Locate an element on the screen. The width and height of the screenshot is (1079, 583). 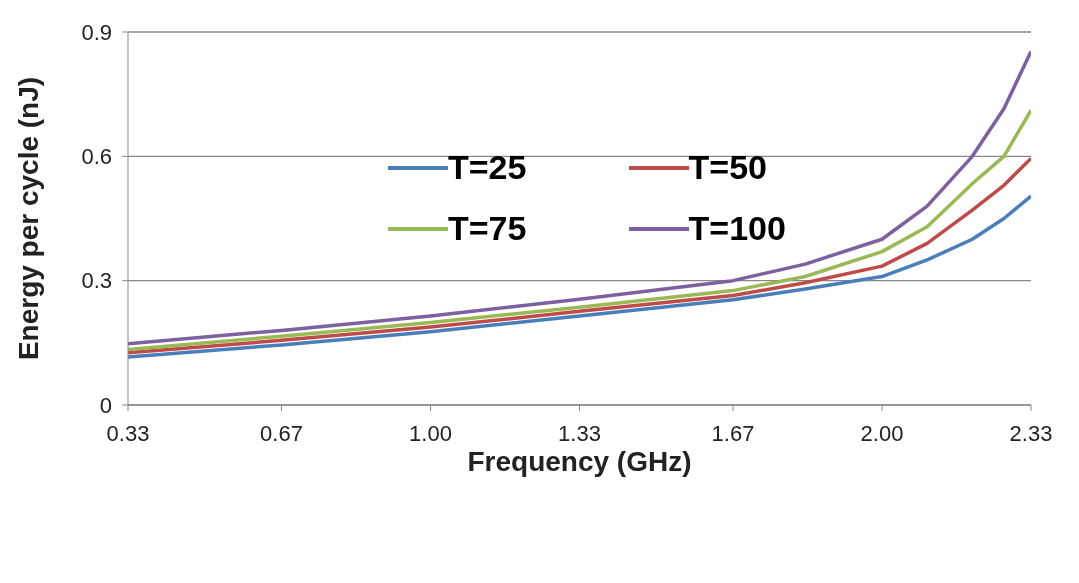
y-tick-label: 0 is located at coordinates (105, 405).